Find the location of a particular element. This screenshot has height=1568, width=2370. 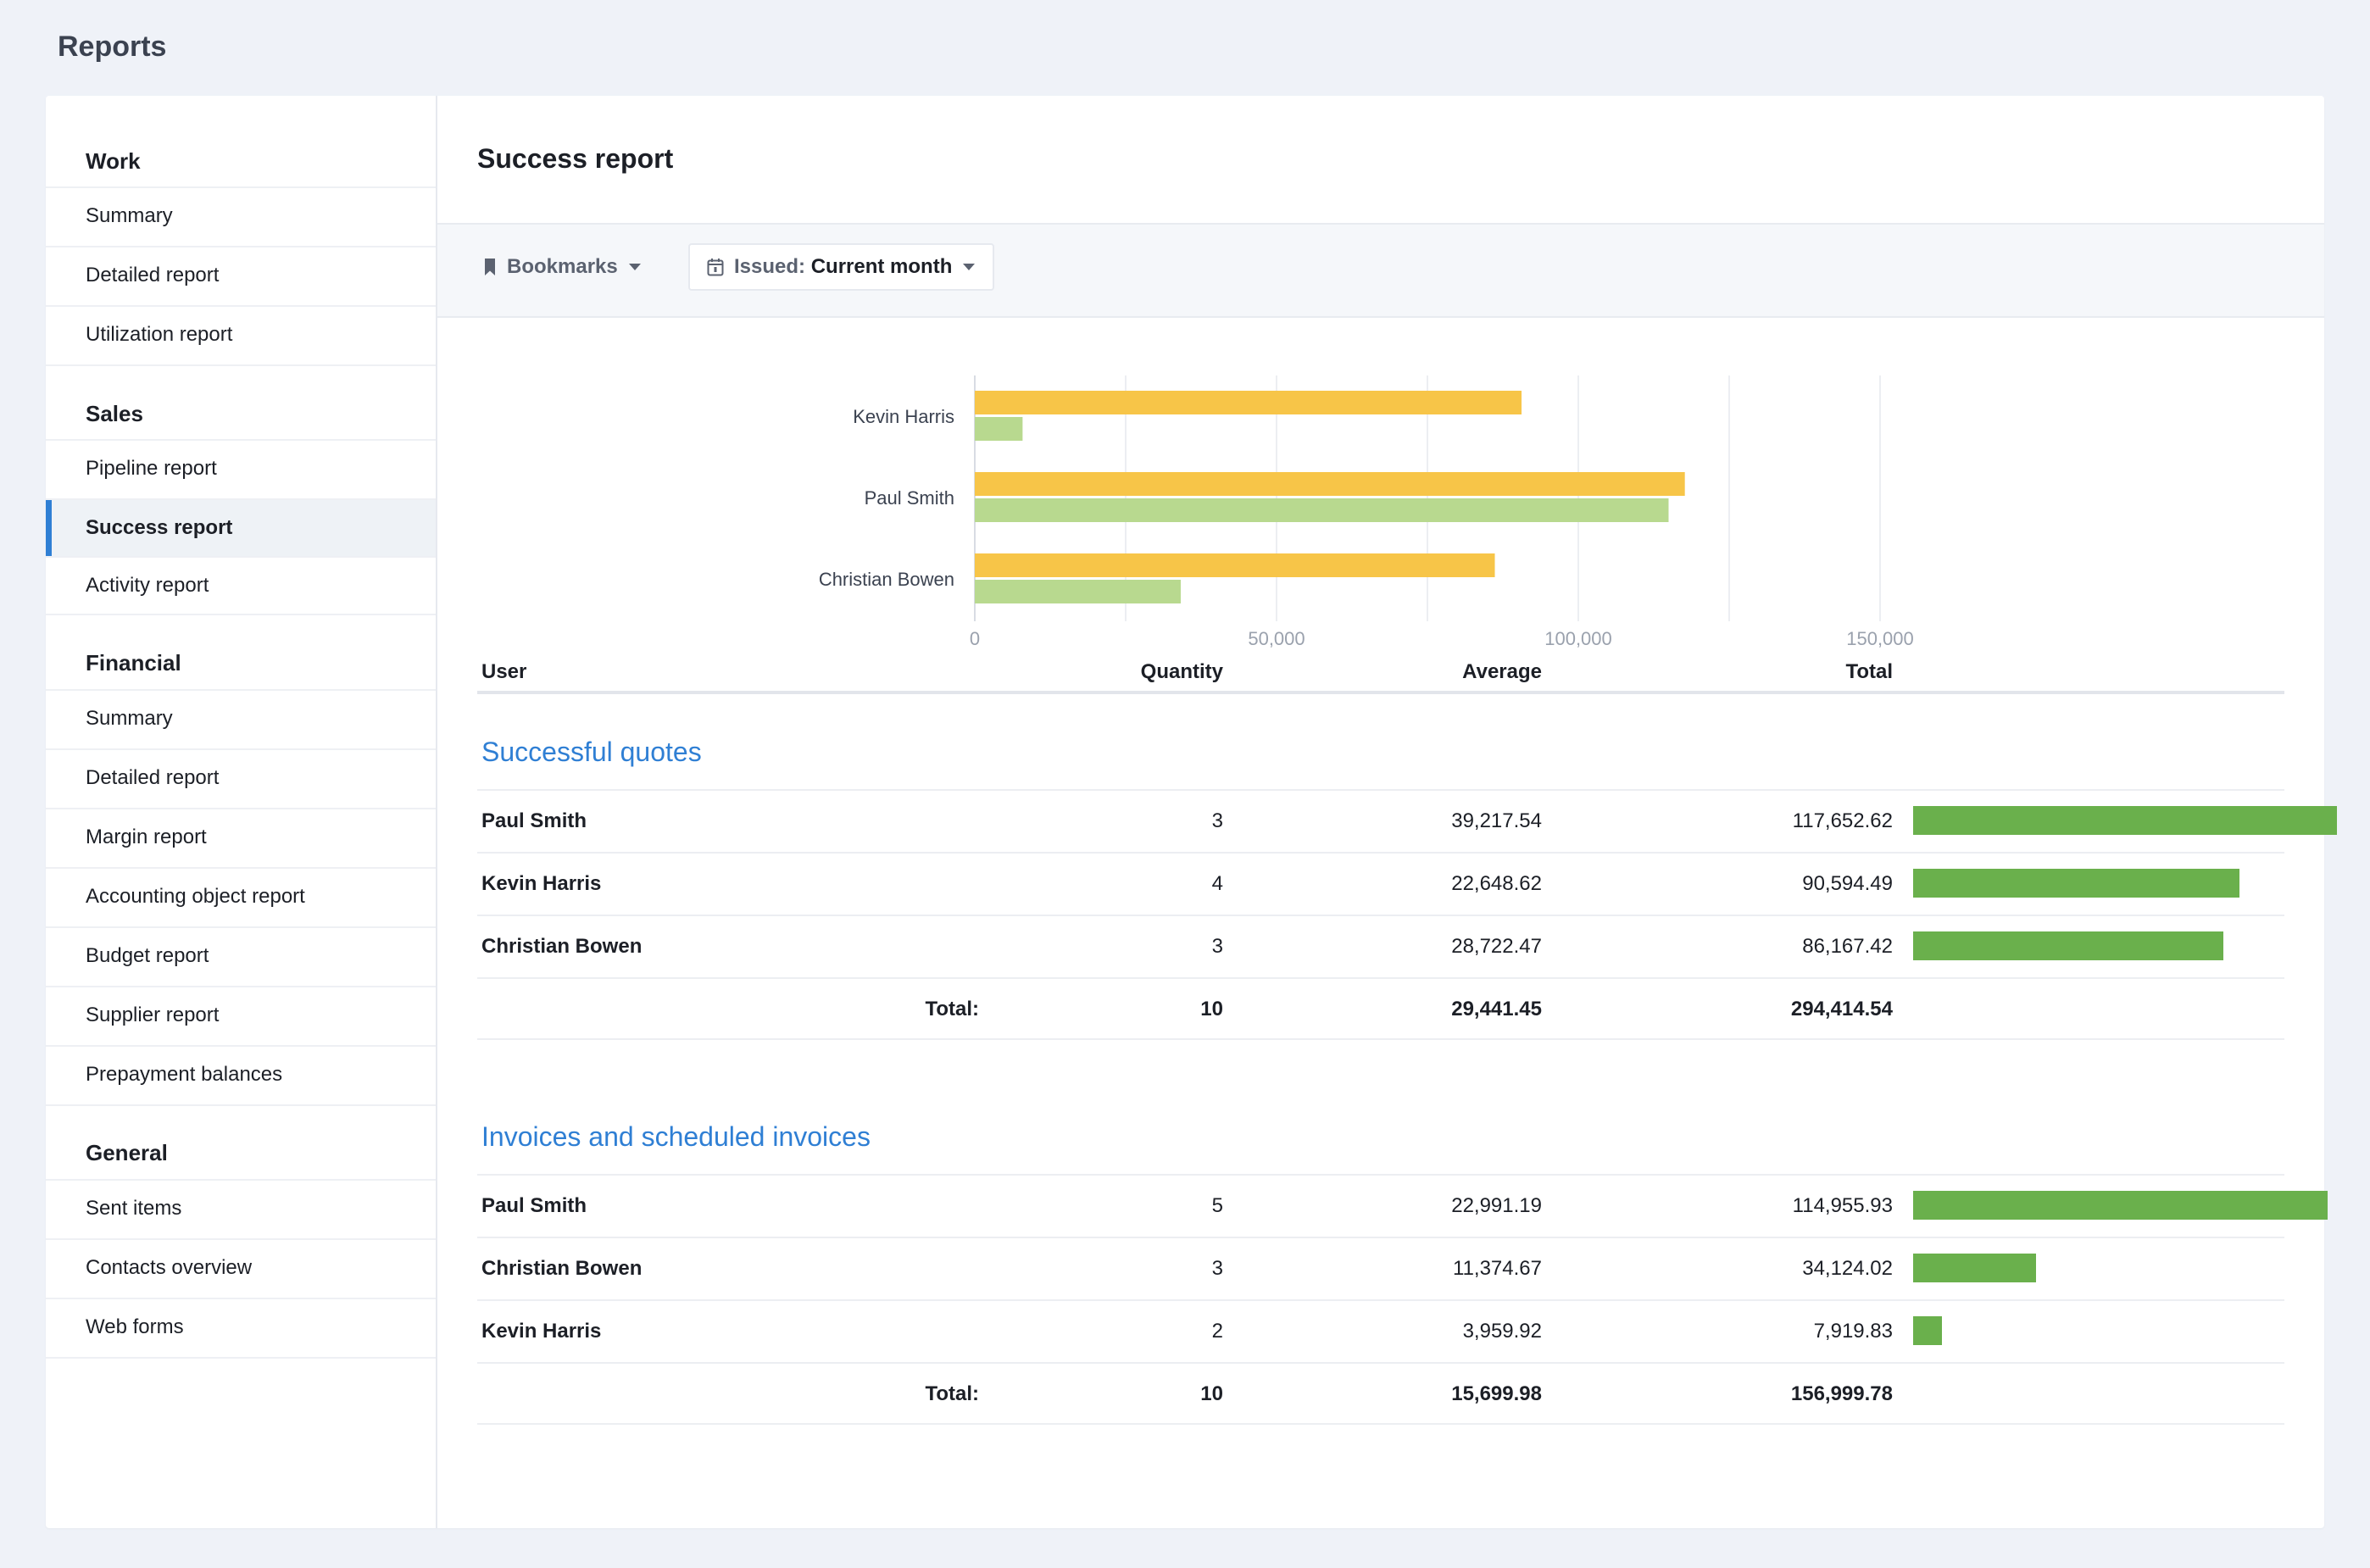

table-header: User Quantity Average Total is located at coordinates (1381, 673).